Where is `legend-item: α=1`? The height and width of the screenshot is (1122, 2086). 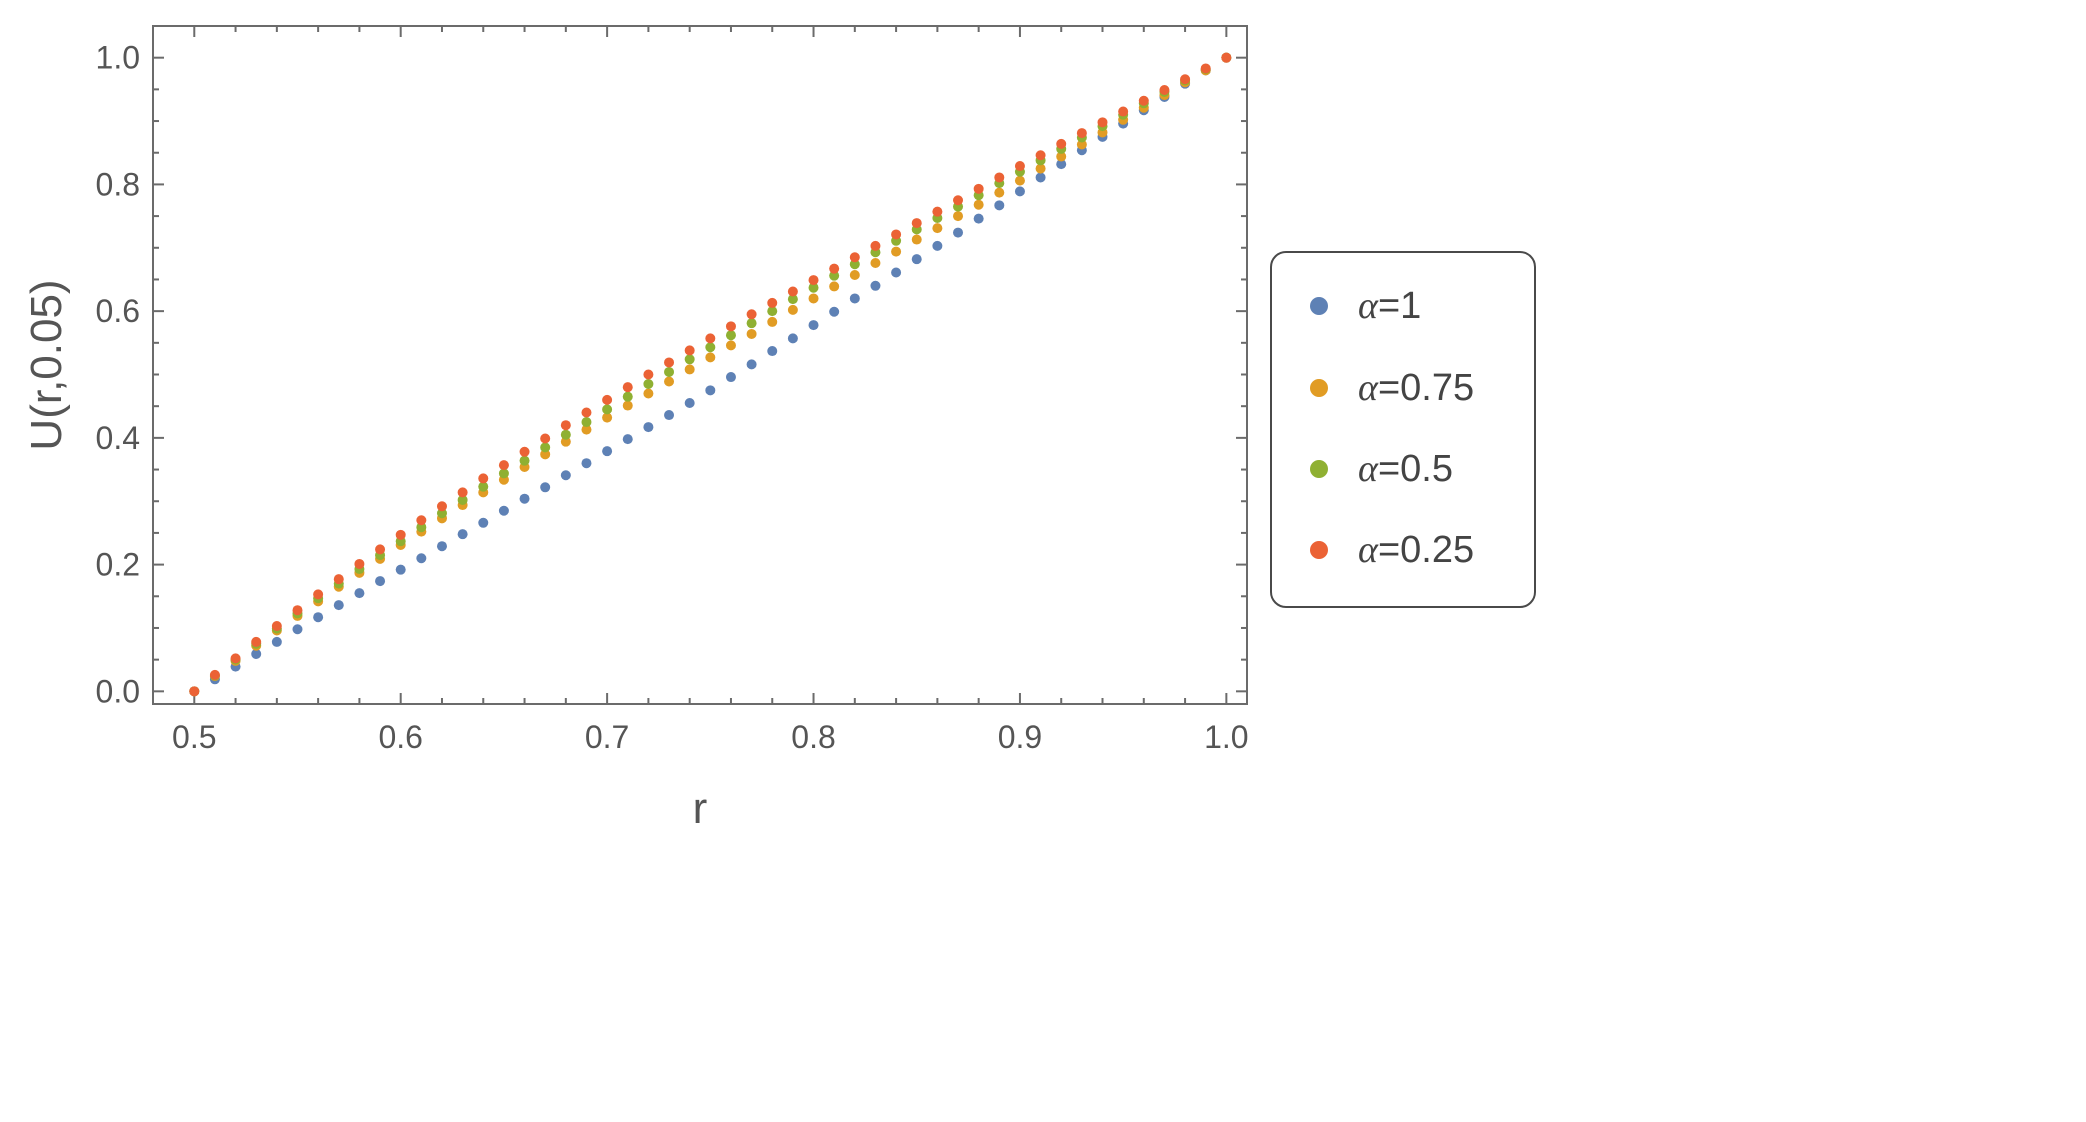
legend-item: α=1 is located at coordinates (1365, 306).